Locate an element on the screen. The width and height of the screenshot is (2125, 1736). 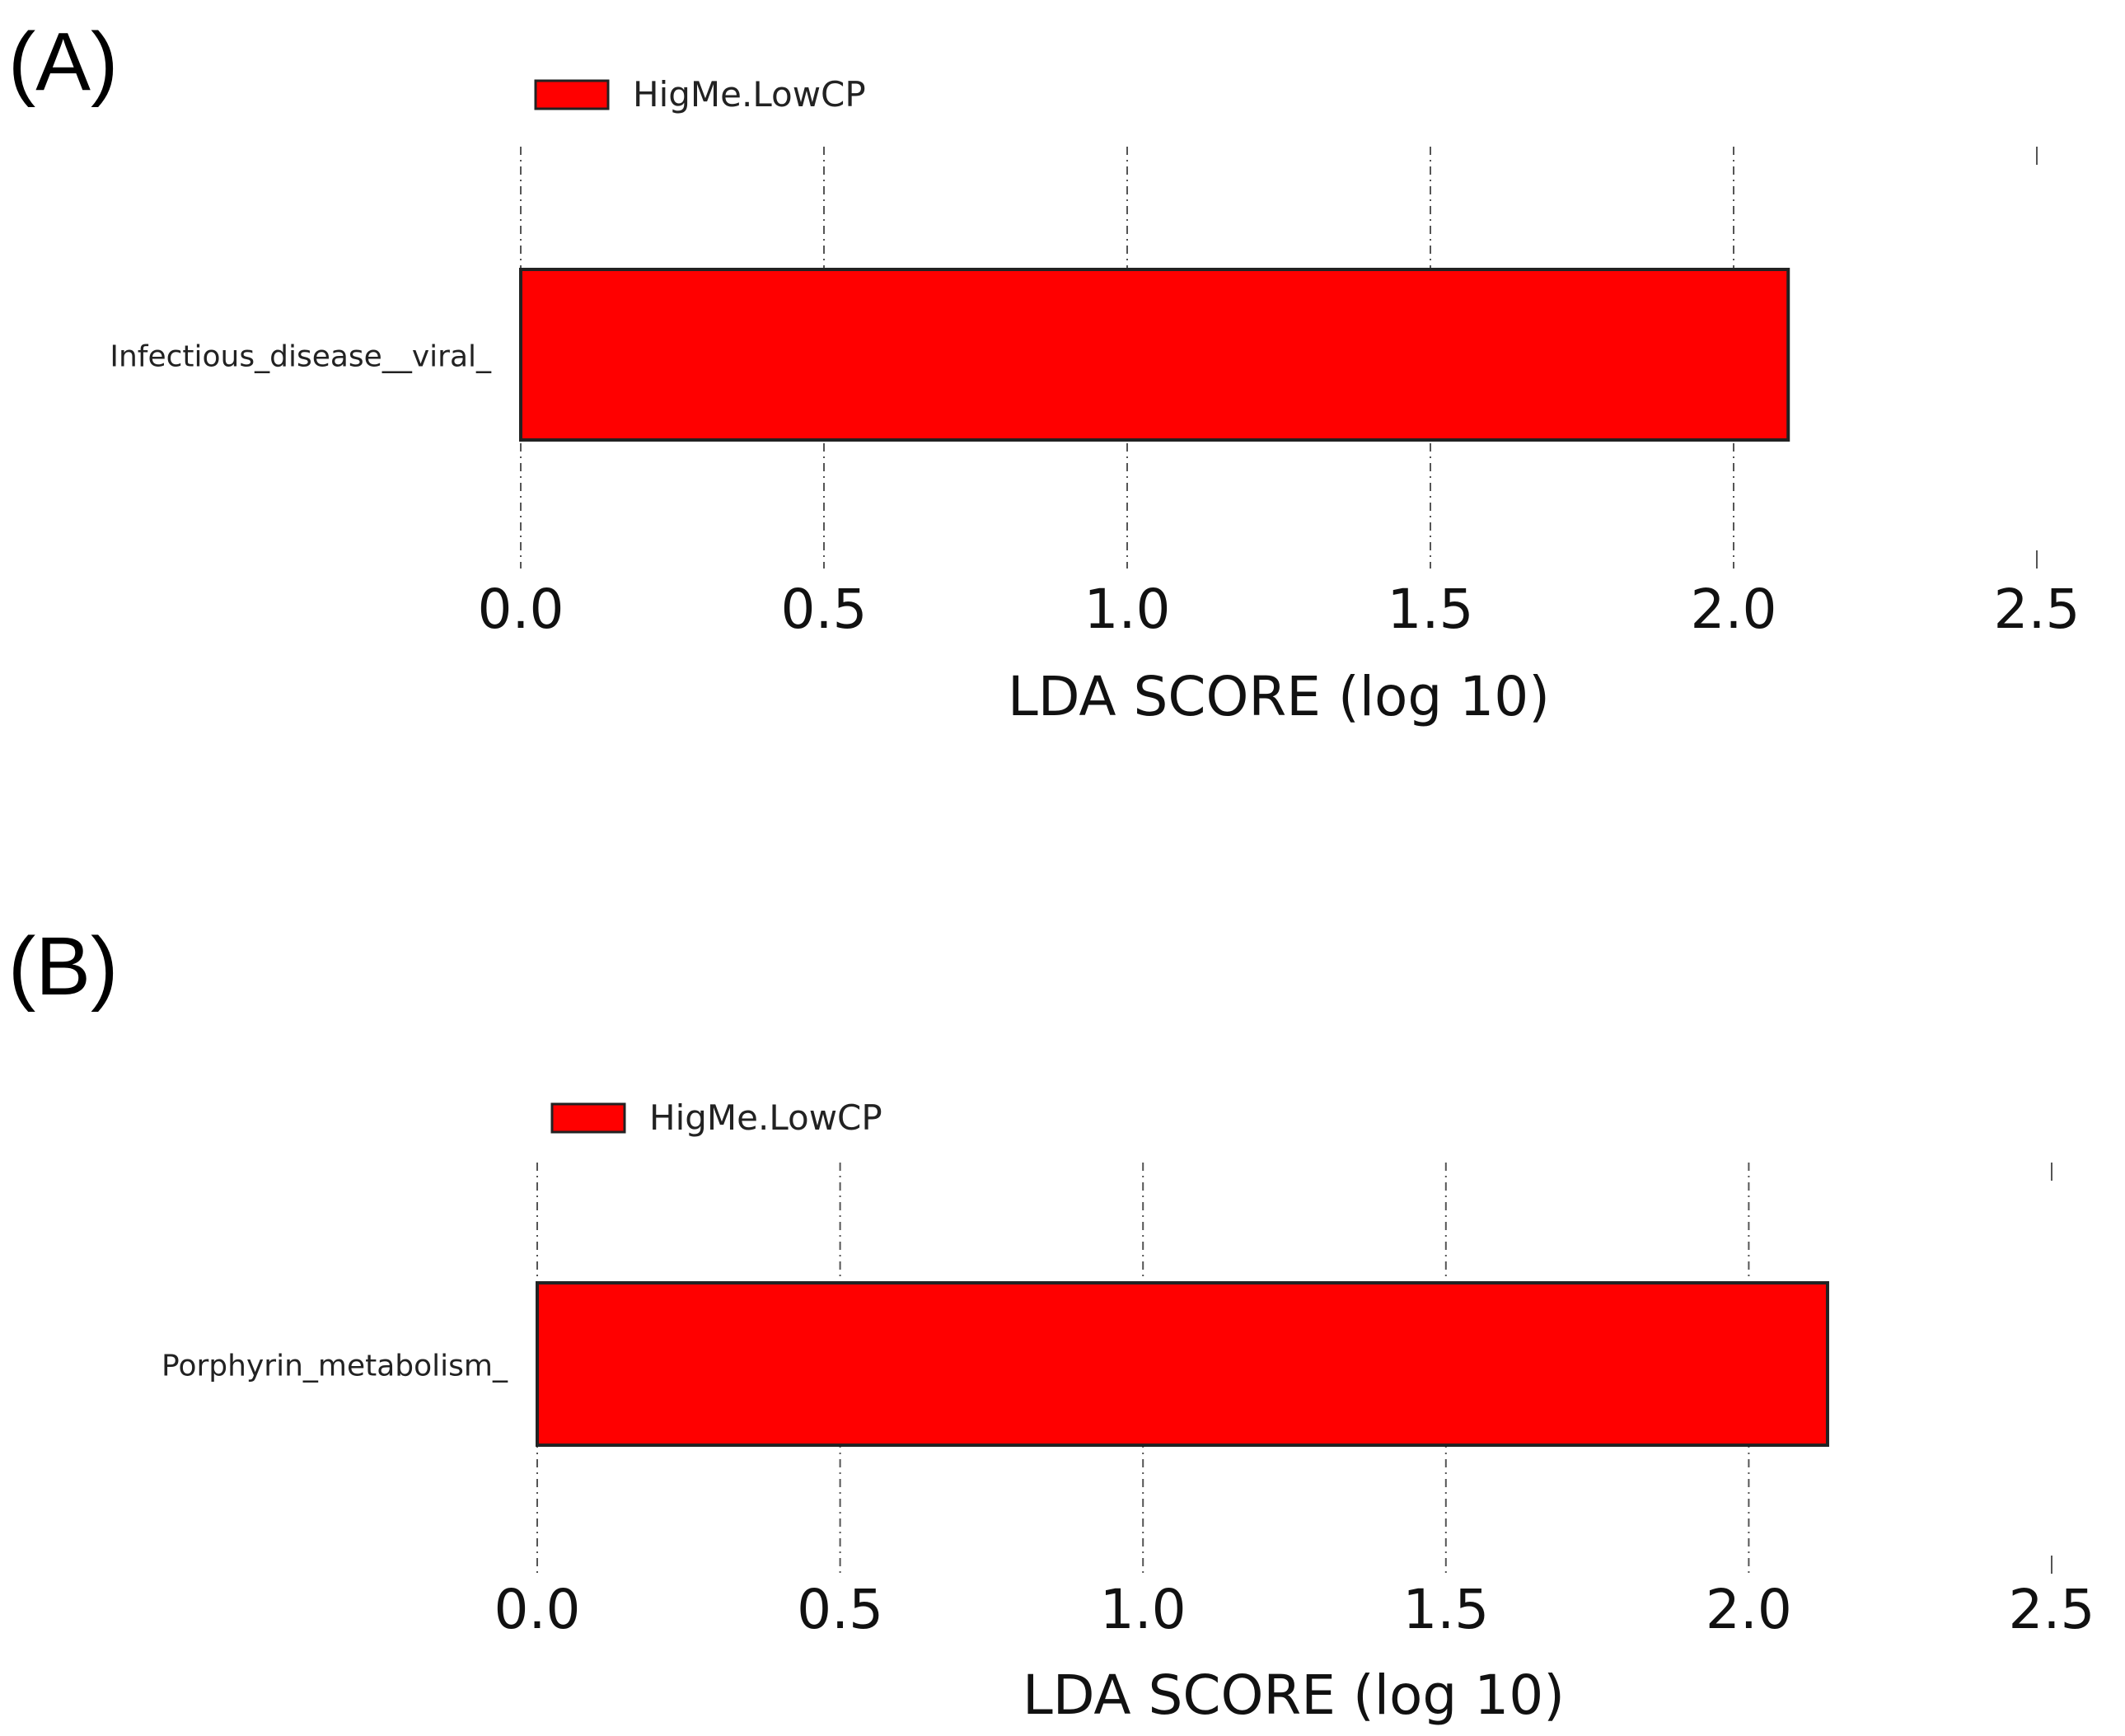
category-label: Porphyrin_metabolism_ is located at coordinates (334, 1366).